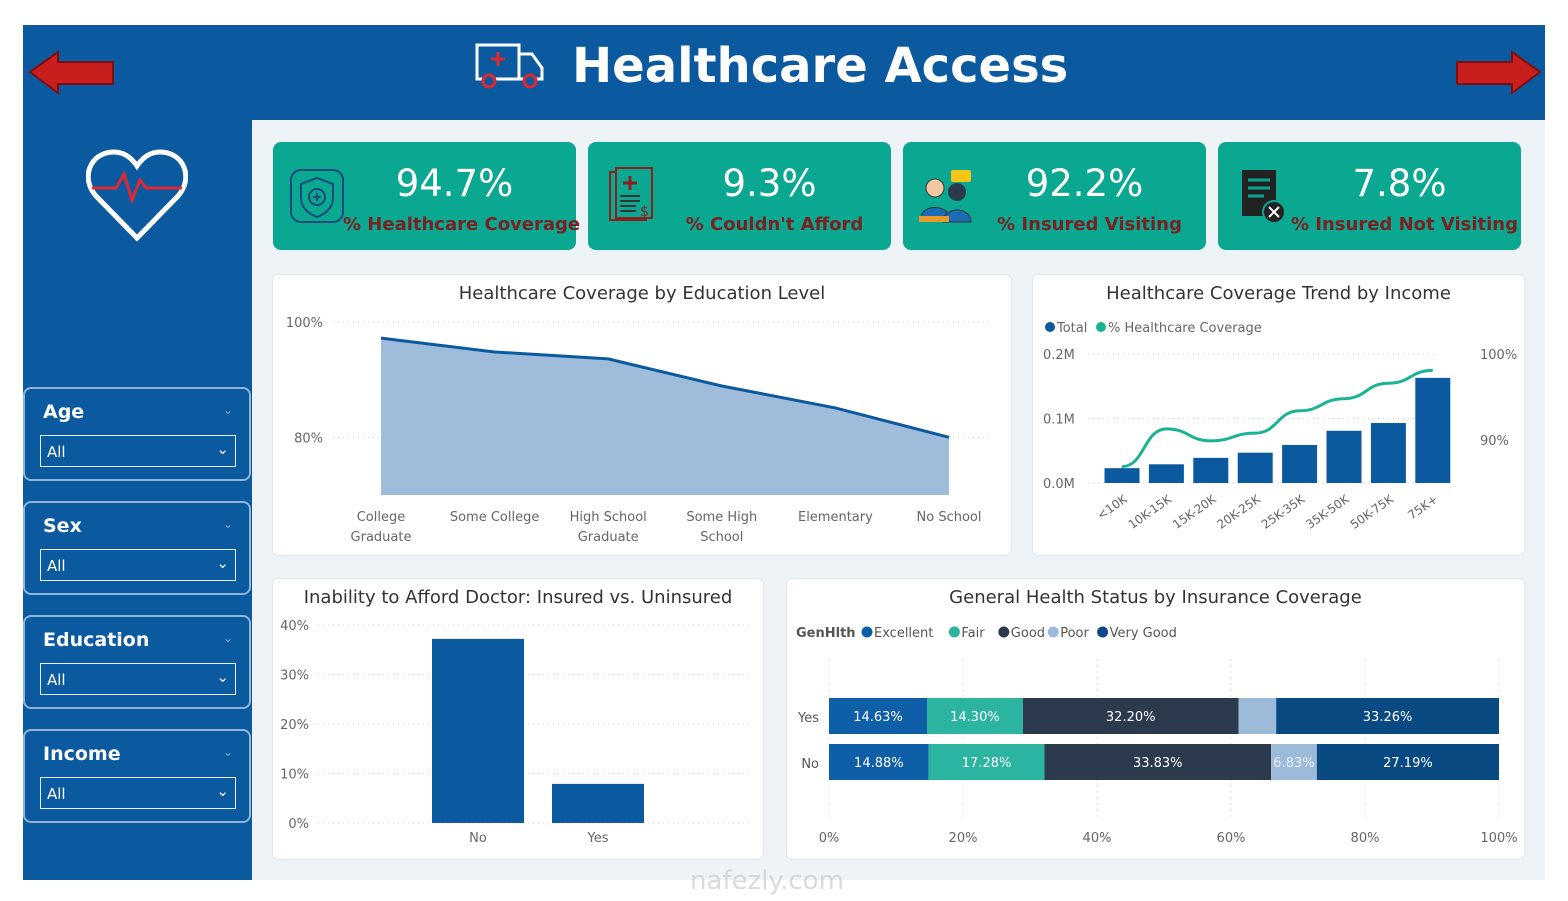 The height and width of the screenshot is (901, 1568). I want to click on x-tick-label: No School, so click(949, 517).